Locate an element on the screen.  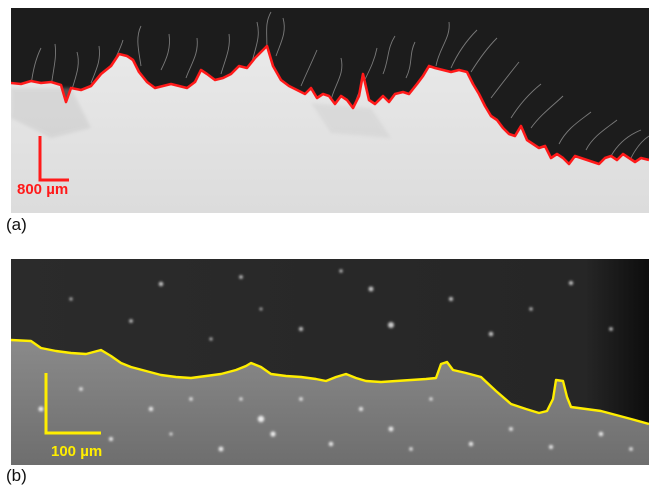
scale-bar-label-b: 100 µm is located at coordinates (77, 451).